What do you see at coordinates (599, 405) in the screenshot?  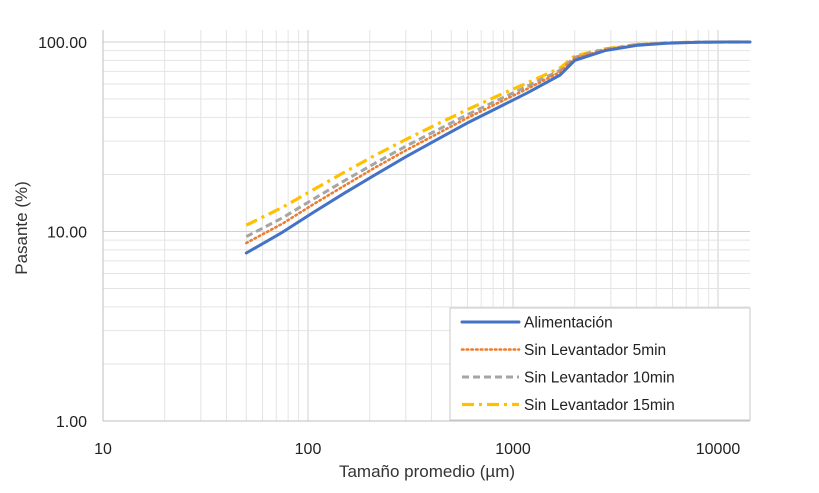 I see `legend-label: Sin Levantador 15min` at bounding box center [599, 405].